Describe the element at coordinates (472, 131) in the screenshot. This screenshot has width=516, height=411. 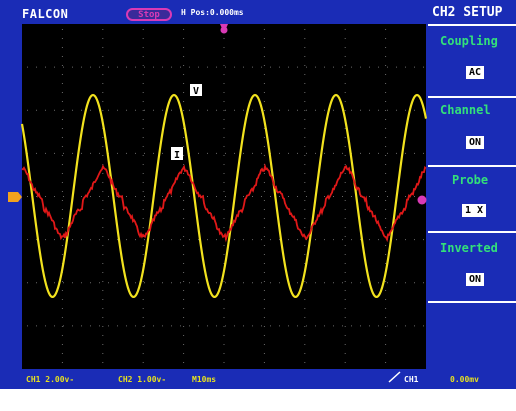
I see `menu-item-channel: Channel ON` at that location.